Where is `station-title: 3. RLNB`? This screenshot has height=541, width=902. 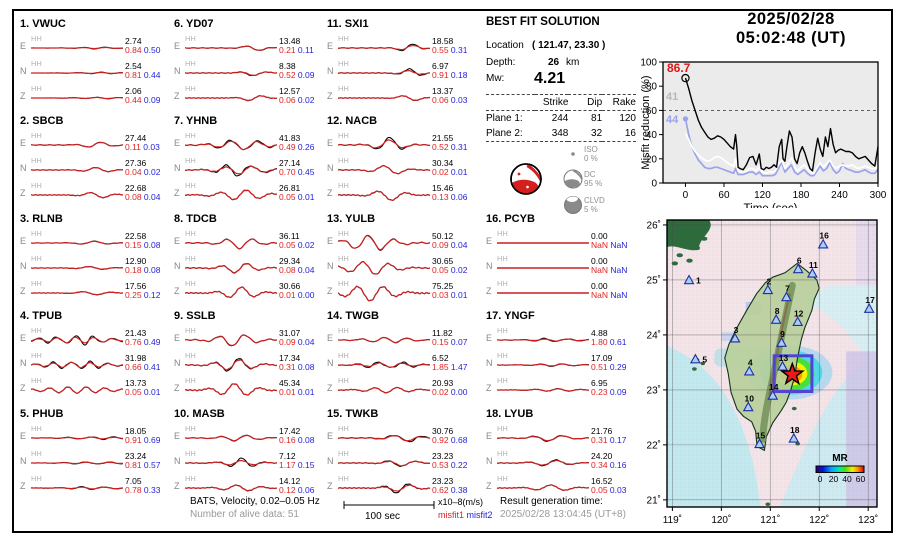
station-title: 3. RLNB is located at coordinates (41, 219).